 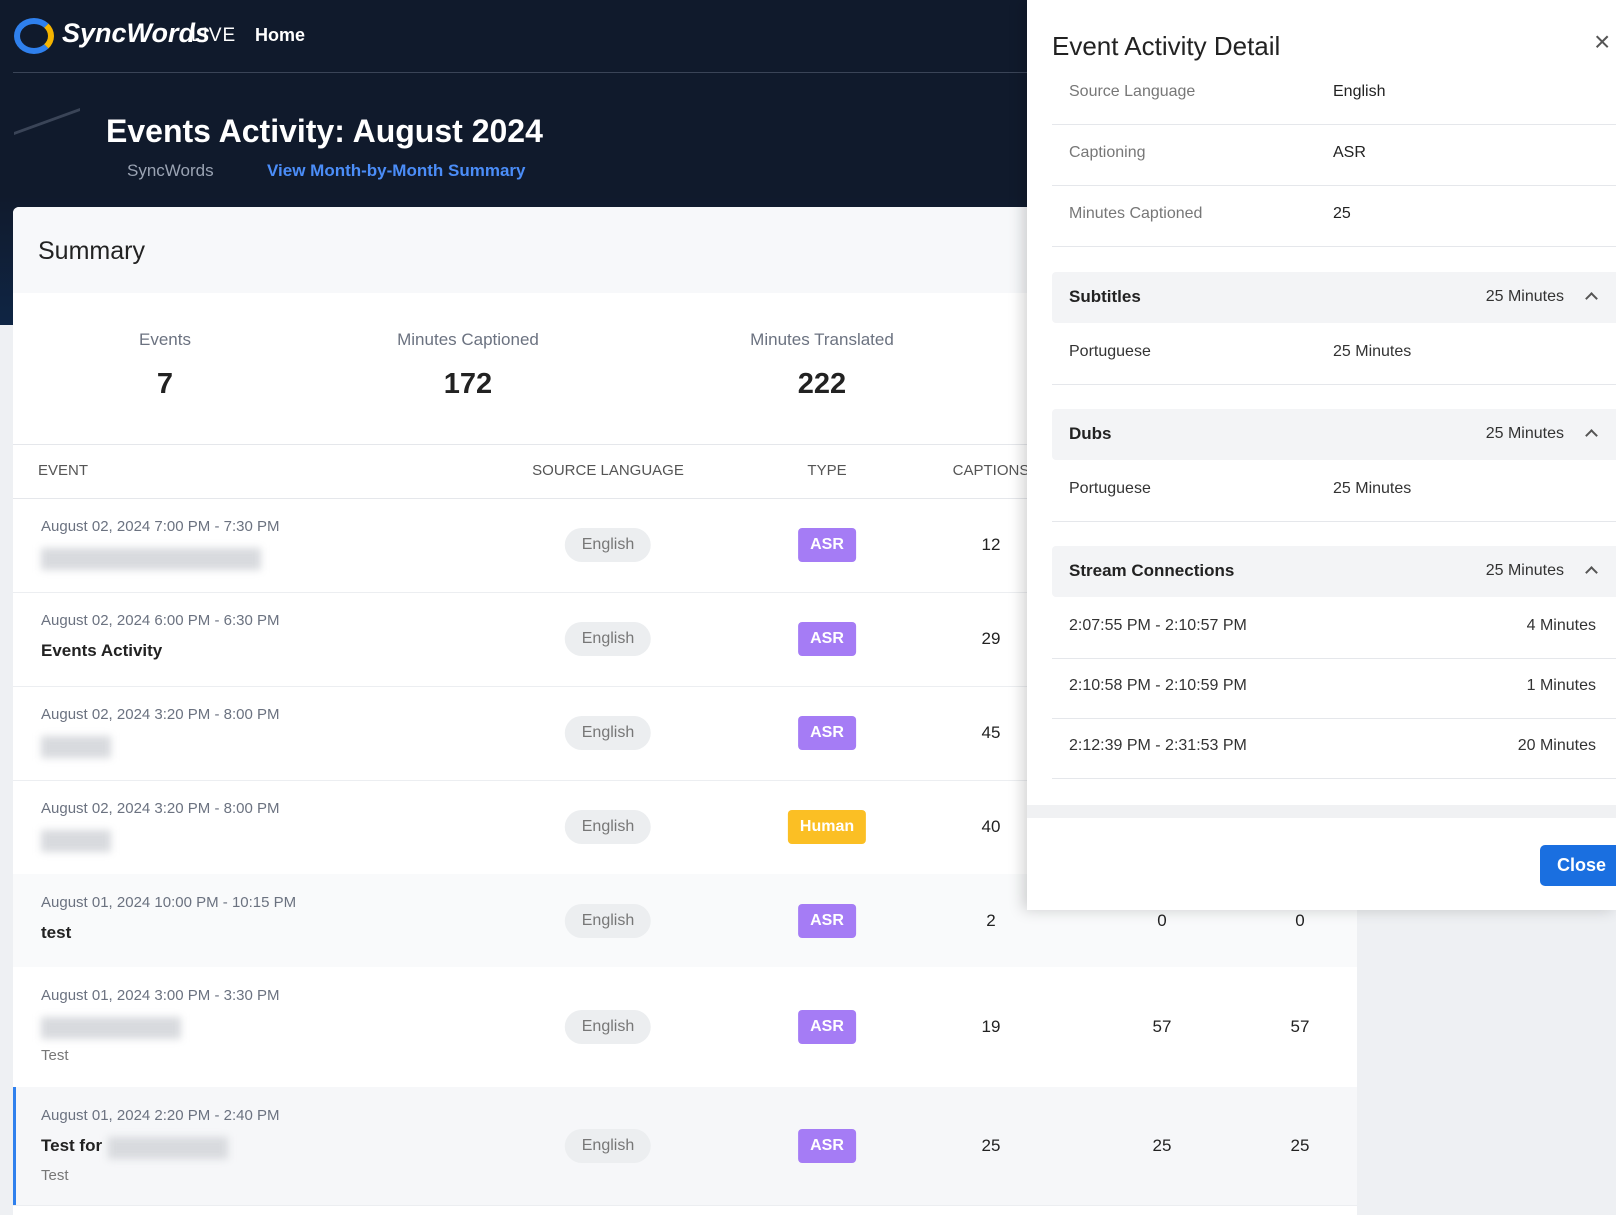 What do you see at coordinates (991, 470) in the screenshot?
I see `column-header: CAPTIONS` at bounding box center [991, 470].